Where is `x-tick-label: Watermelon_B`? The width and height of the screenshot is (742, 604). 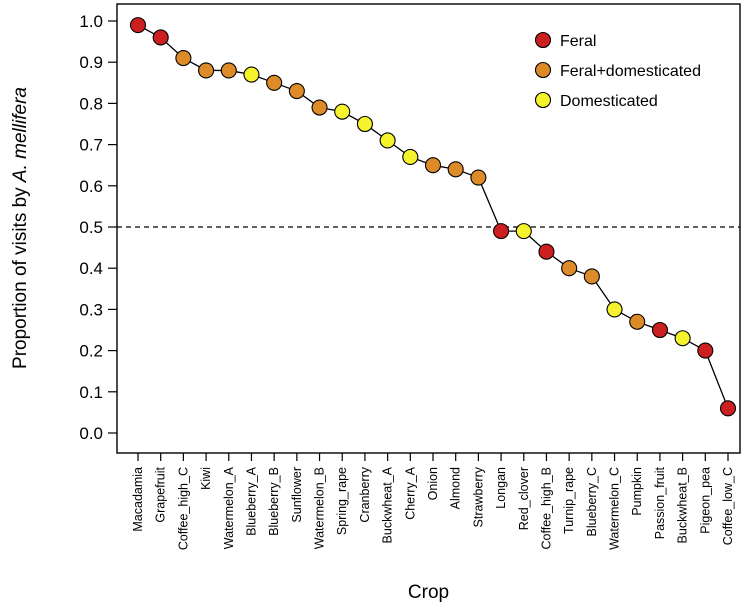
x-tick-label: Watermelon_B is located at coordinates (320, 508).